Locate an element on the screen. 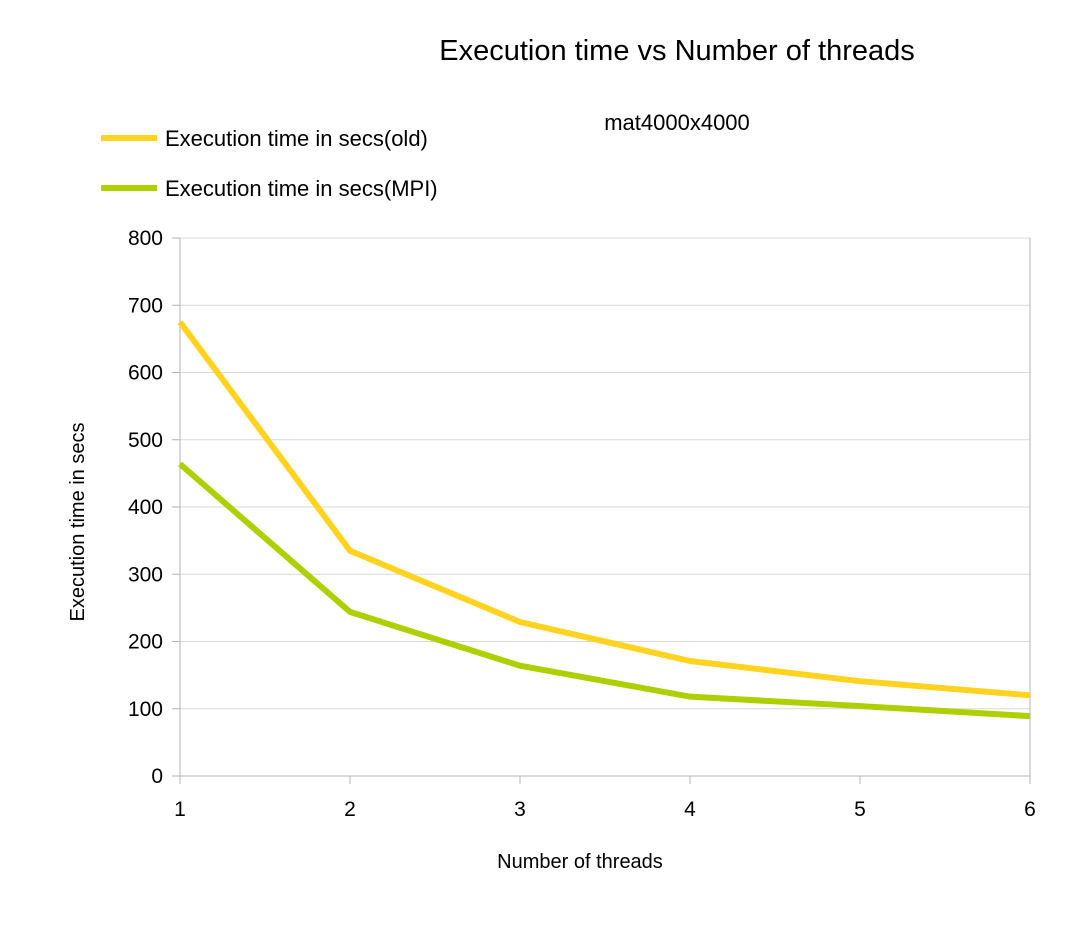 This screenshot has height=927, width=1074. x-tick-label: 4 is located at coordinates (690, 809).